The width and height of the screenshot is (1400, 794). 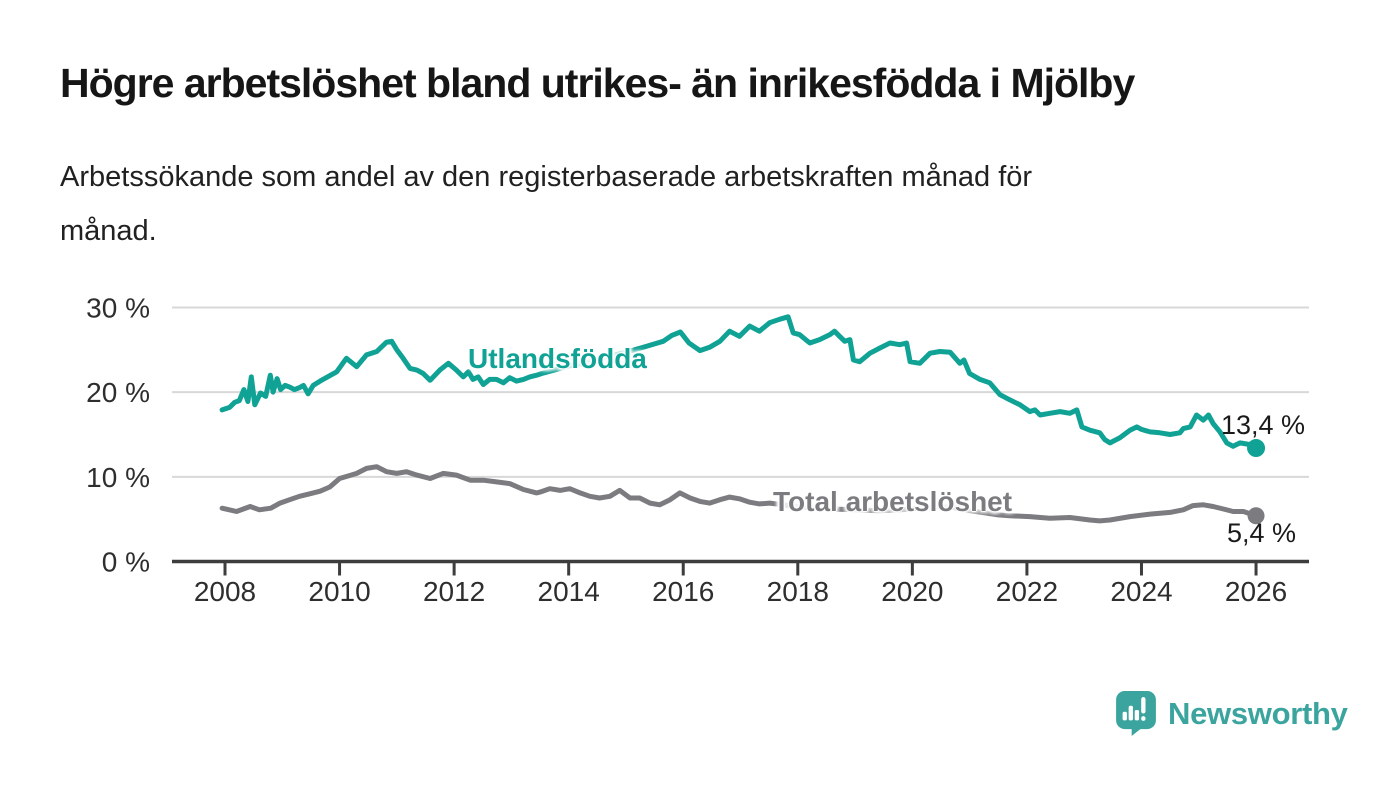 What do you see at coordinates (912, 591) in the screenshot?
I see `x-tick-label-2020: 2020` at bounding box center [912, 591].